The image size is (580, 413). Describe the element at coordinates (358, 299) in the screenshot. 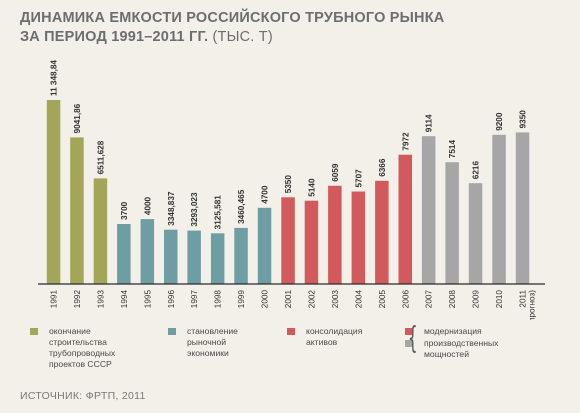

I see `x-tick-label: 2004` at that location.